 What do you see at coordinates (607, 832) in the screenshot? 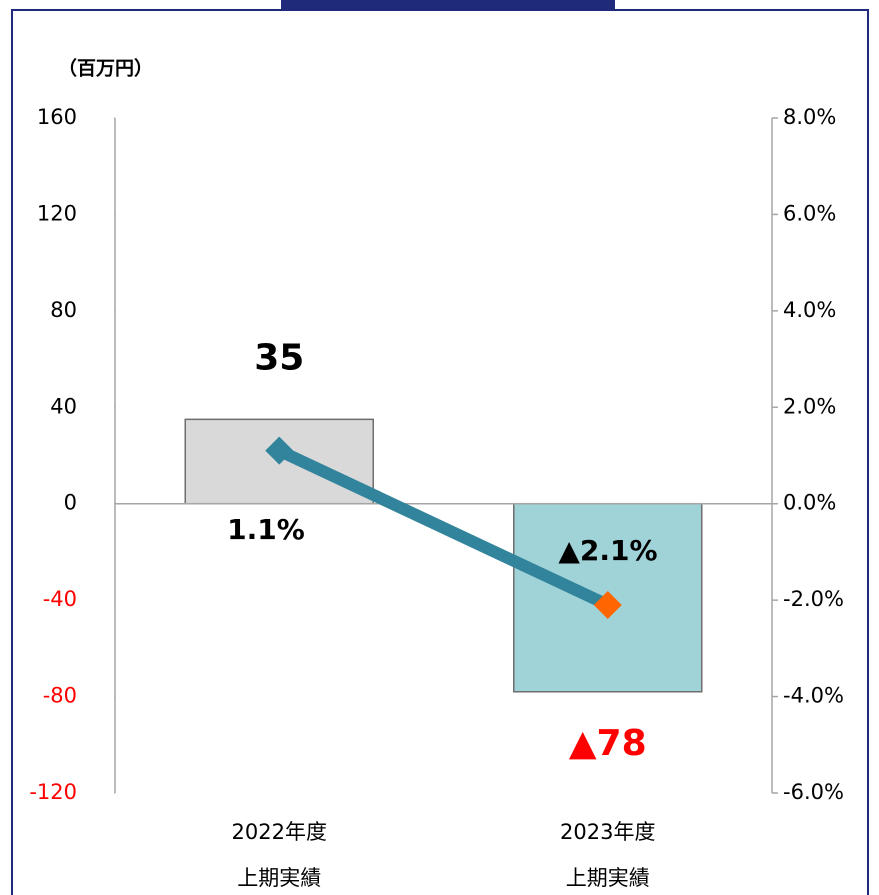
I see `x-tick-label: 2023年度` at bounding box center [607, 832].